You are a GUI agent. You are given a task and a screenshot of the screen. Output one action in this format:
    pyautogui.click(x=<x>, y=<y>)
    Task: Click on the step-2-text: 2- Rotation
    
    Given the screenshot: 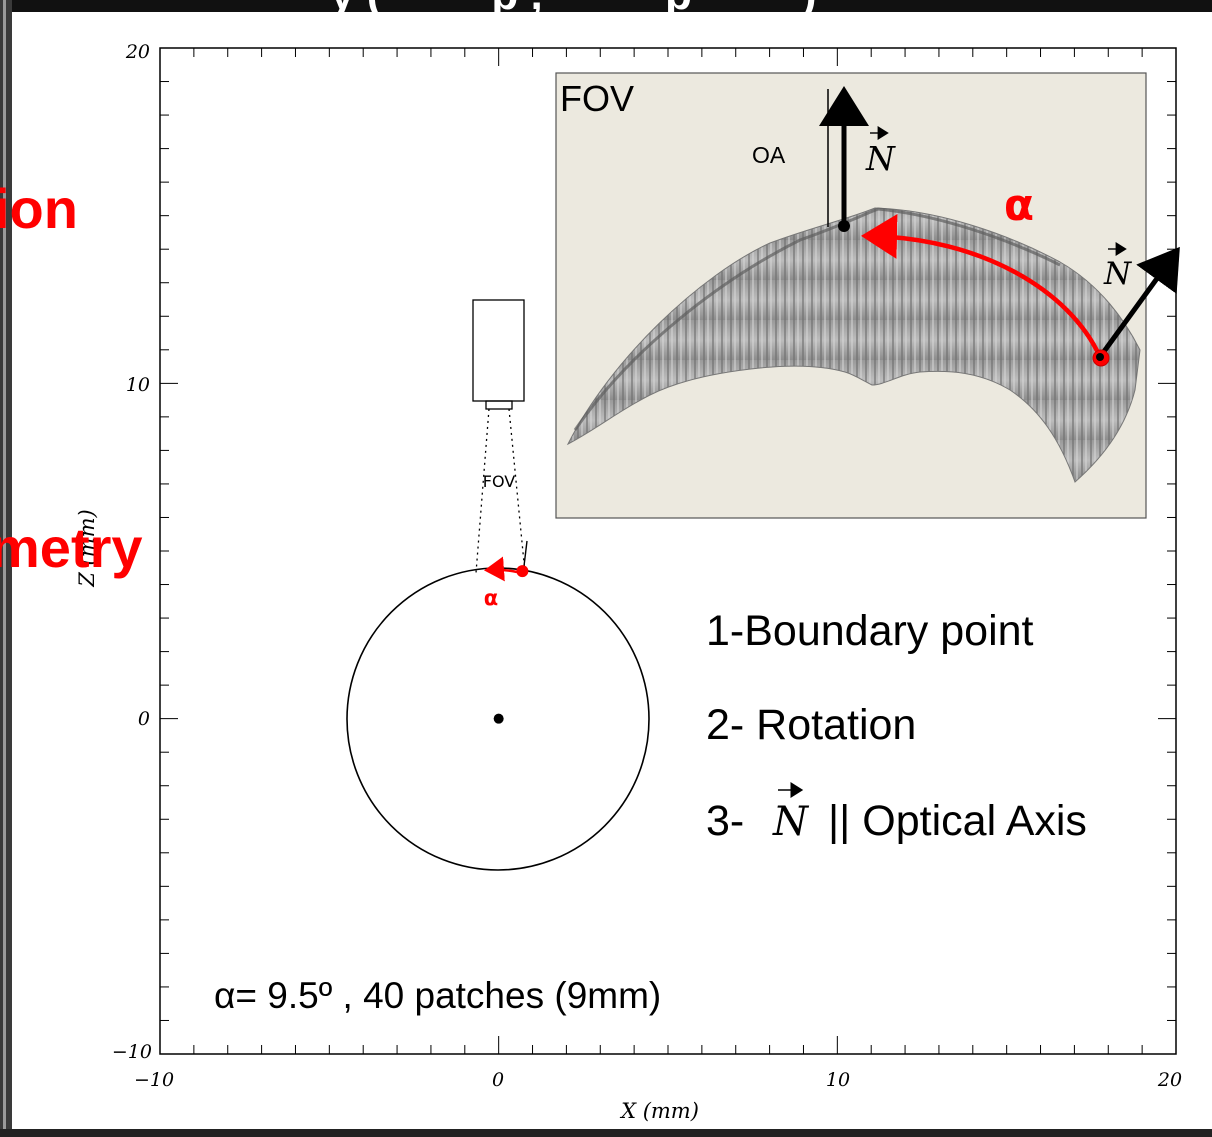 What is the action you would take?
    pyautogui.click(x=811, y=725)
    